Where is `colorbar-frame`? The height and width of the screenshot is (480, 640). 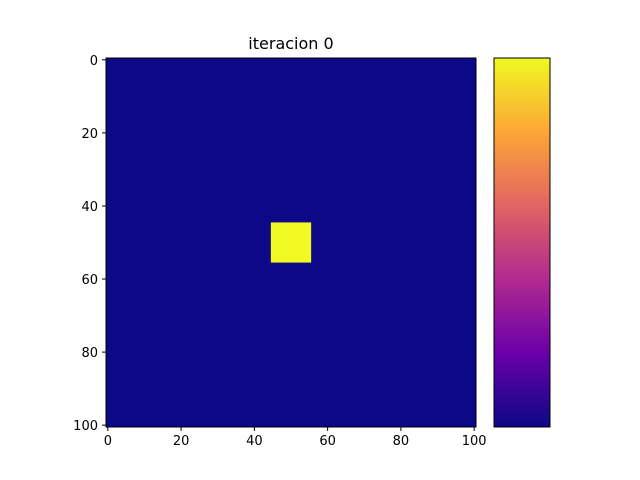 colorbar-frame is located at coordinates (522, 242).